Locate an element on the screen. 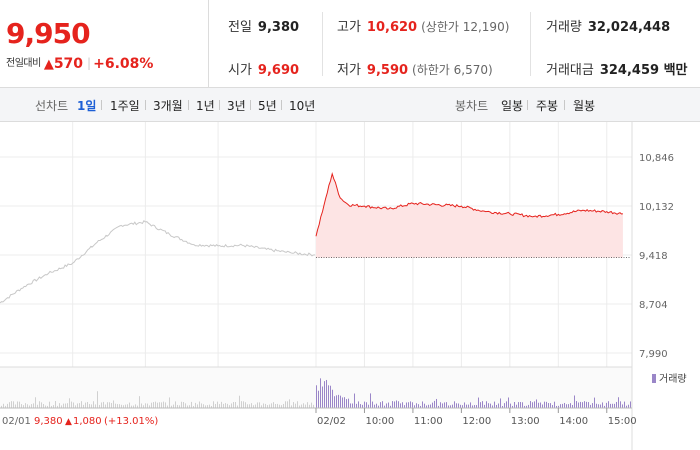 The width and height of the screenshot is (700, 450). tab-weekly: 주봉 is located at coordinates (547, 106).